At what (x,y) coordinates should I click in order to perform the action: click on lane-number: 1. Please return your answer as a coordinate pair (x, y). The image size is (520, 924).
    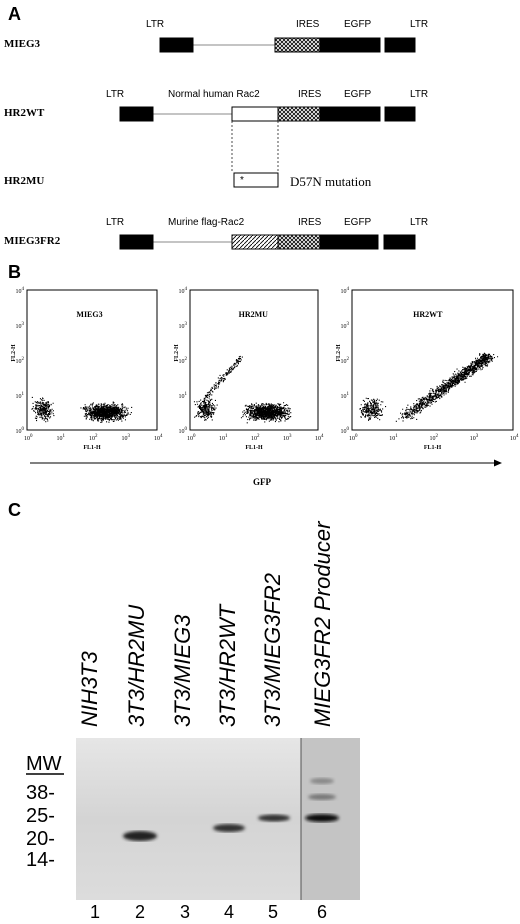
    Looking at the image, I should click on (95, 912).